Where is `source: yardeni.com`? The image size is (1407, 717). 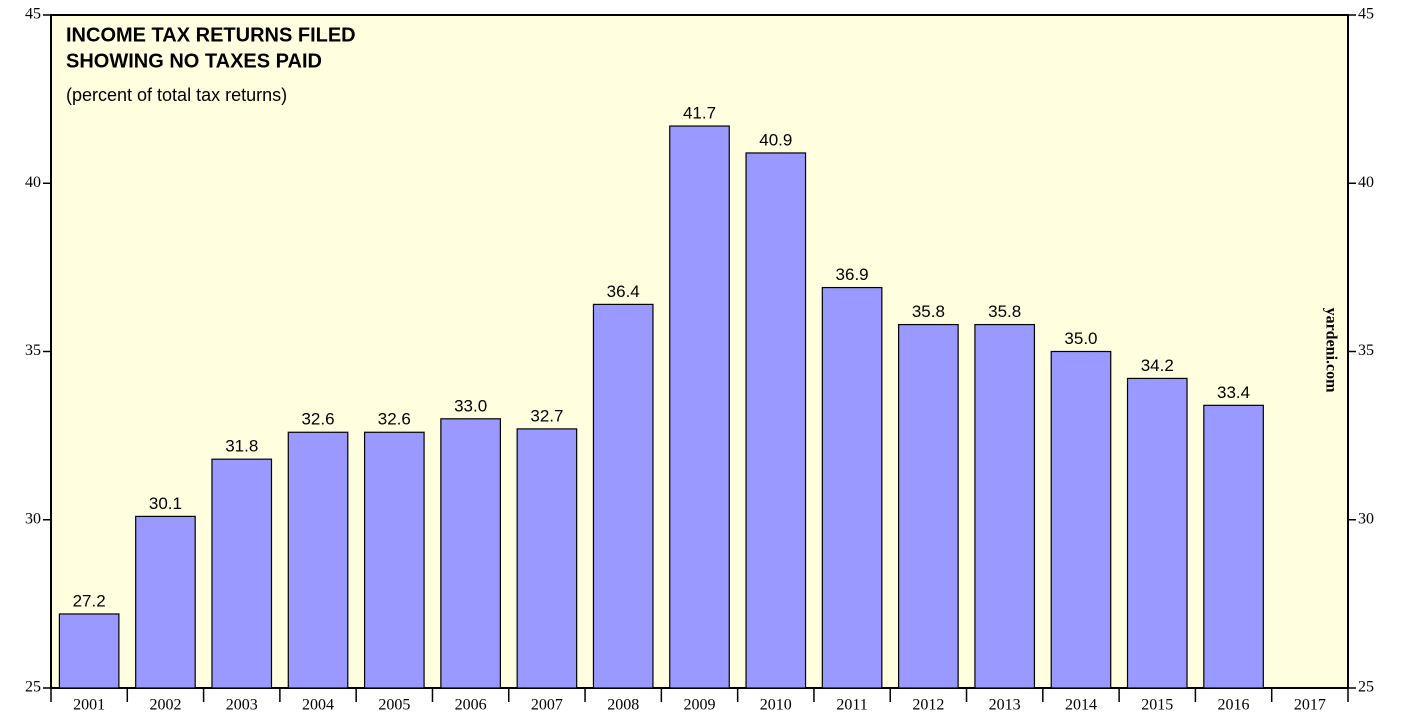
source: yardeni.com is located at coordinates (1330, 351).